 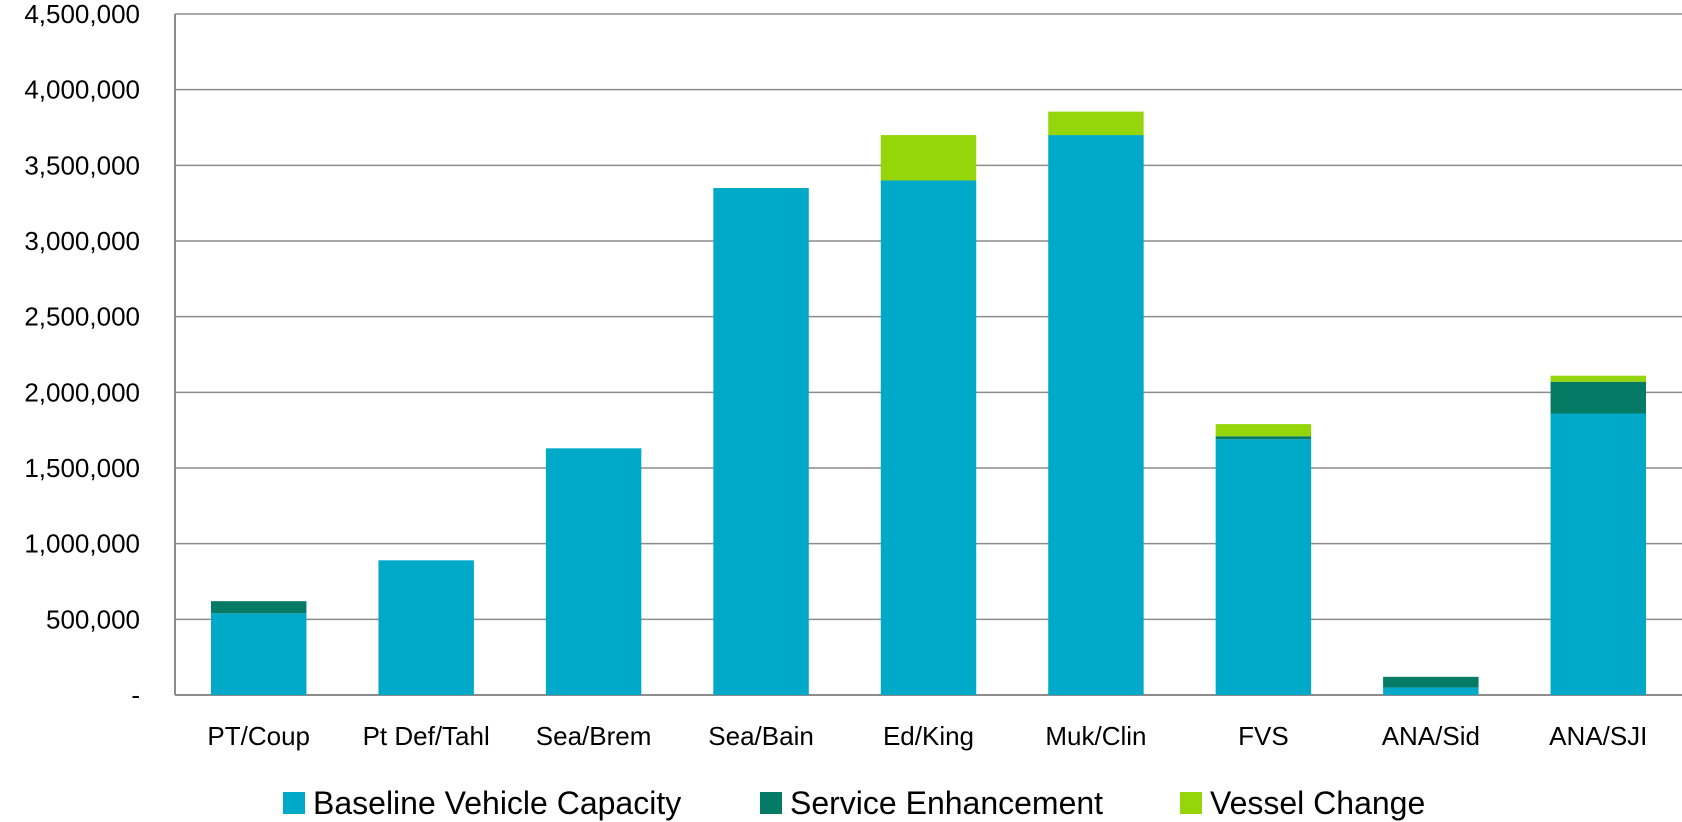 I want to click on y-tick-label: 3,000,000, so click(x=82, y=241).